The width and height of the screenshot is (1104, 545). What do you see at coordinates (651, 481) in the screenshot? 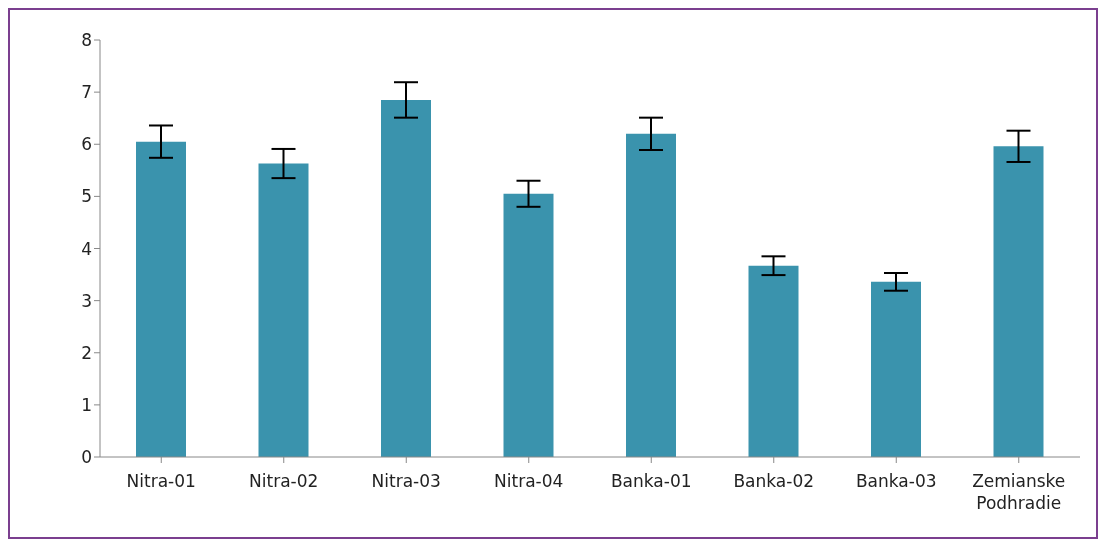
I see `x-tick-label: Banka-01` at bounding box center [651, 481].